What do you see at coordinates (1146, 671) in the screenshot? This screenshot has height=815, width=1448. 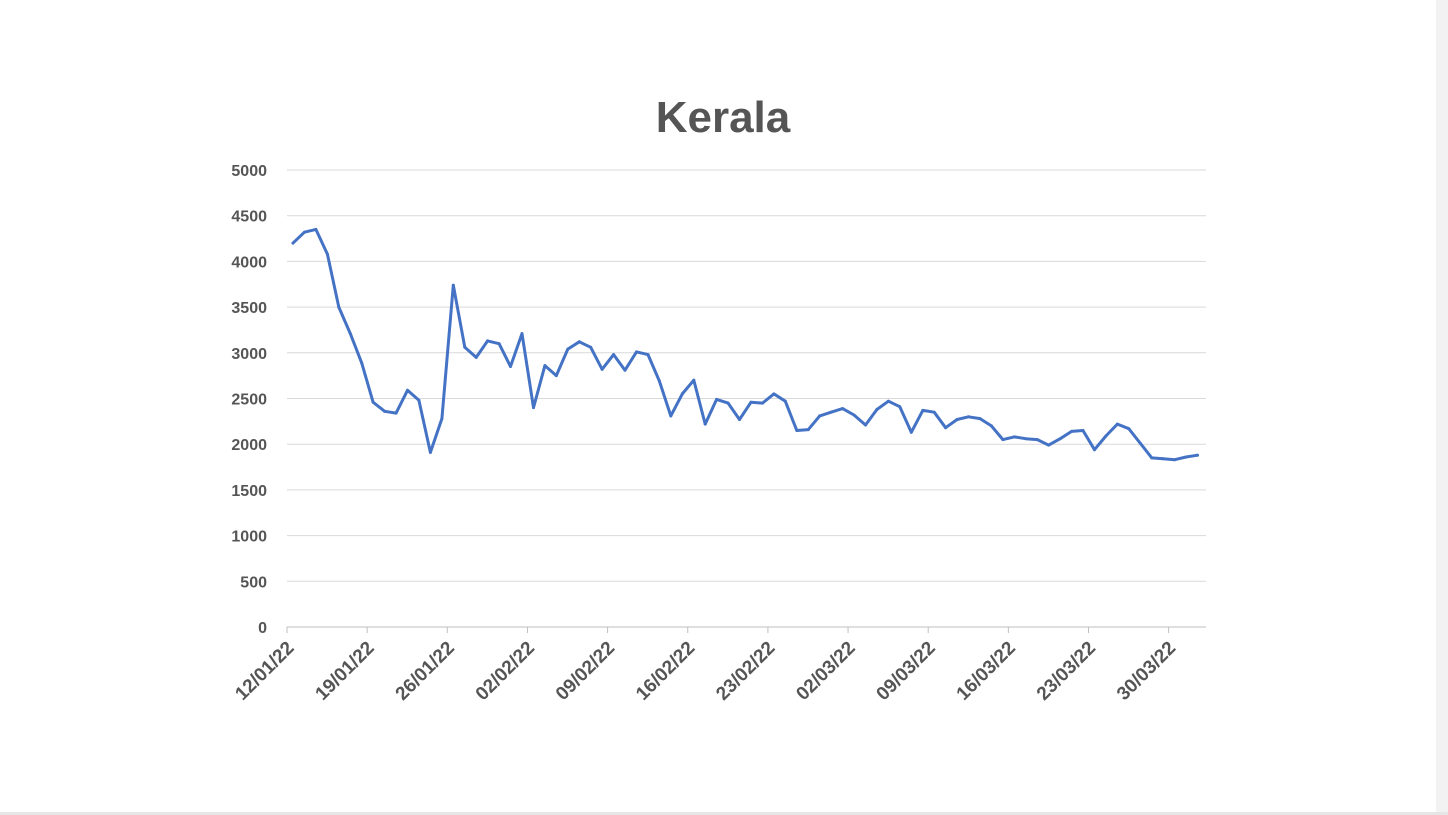 I see `x-tick-label: 30/03/22` at bounding box center [1146, 671].